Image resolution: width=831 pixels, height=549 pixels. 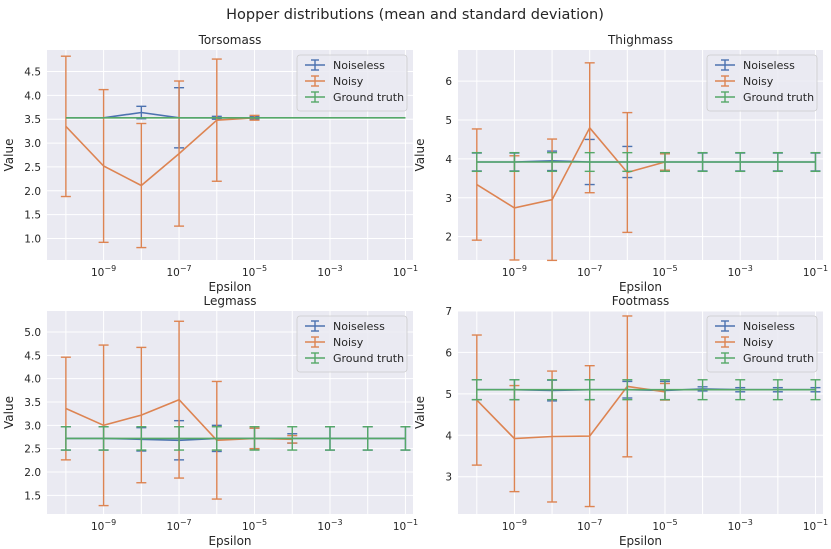 I want to click on legmass-title: Legmass, so click(x=229, y=301).